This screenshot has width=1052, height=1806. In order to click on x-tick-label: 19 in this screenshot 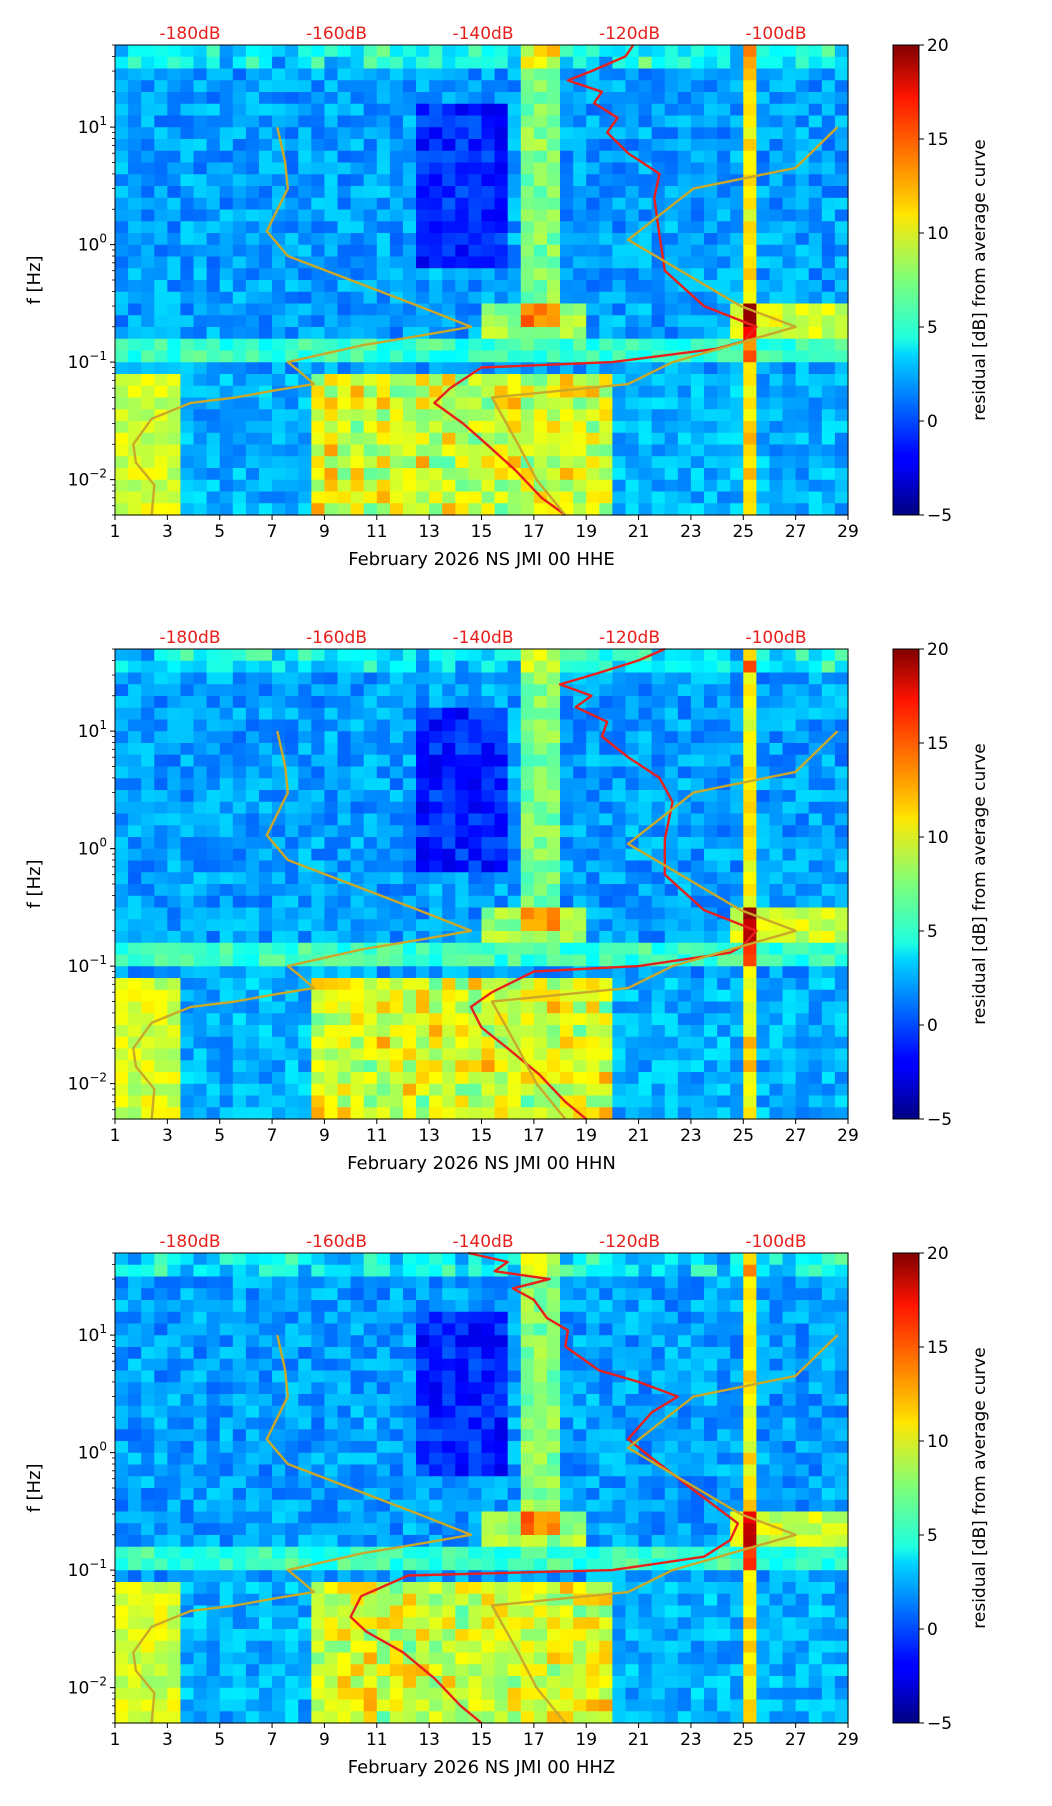, I will do `click(586, 532)`.